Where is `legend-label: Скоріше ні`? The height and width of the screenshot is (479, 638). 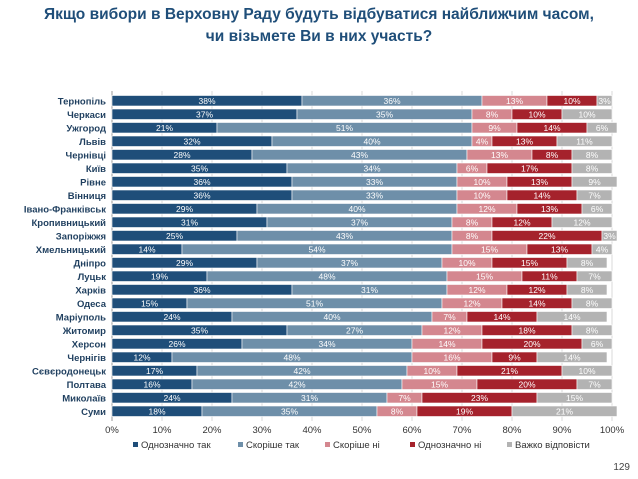
legend-label: Скоріше ні is located at coordinates (356, 445).